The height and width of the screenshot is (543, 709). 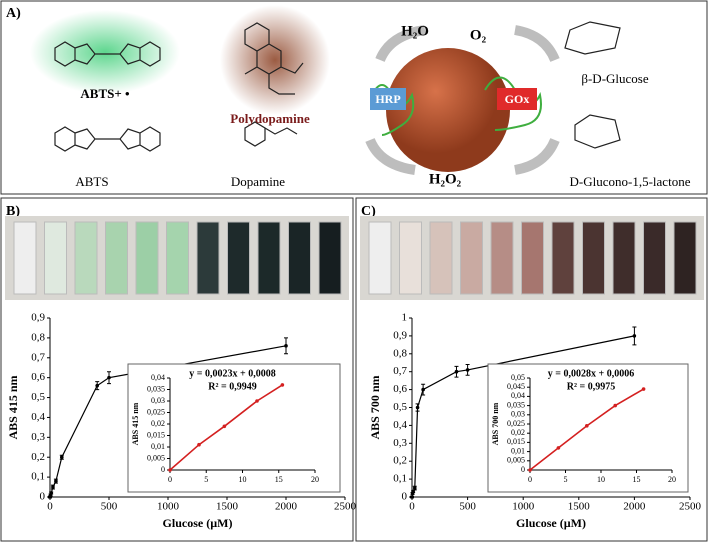 I want to click on nanoparticle, so click(x=448, y=110).